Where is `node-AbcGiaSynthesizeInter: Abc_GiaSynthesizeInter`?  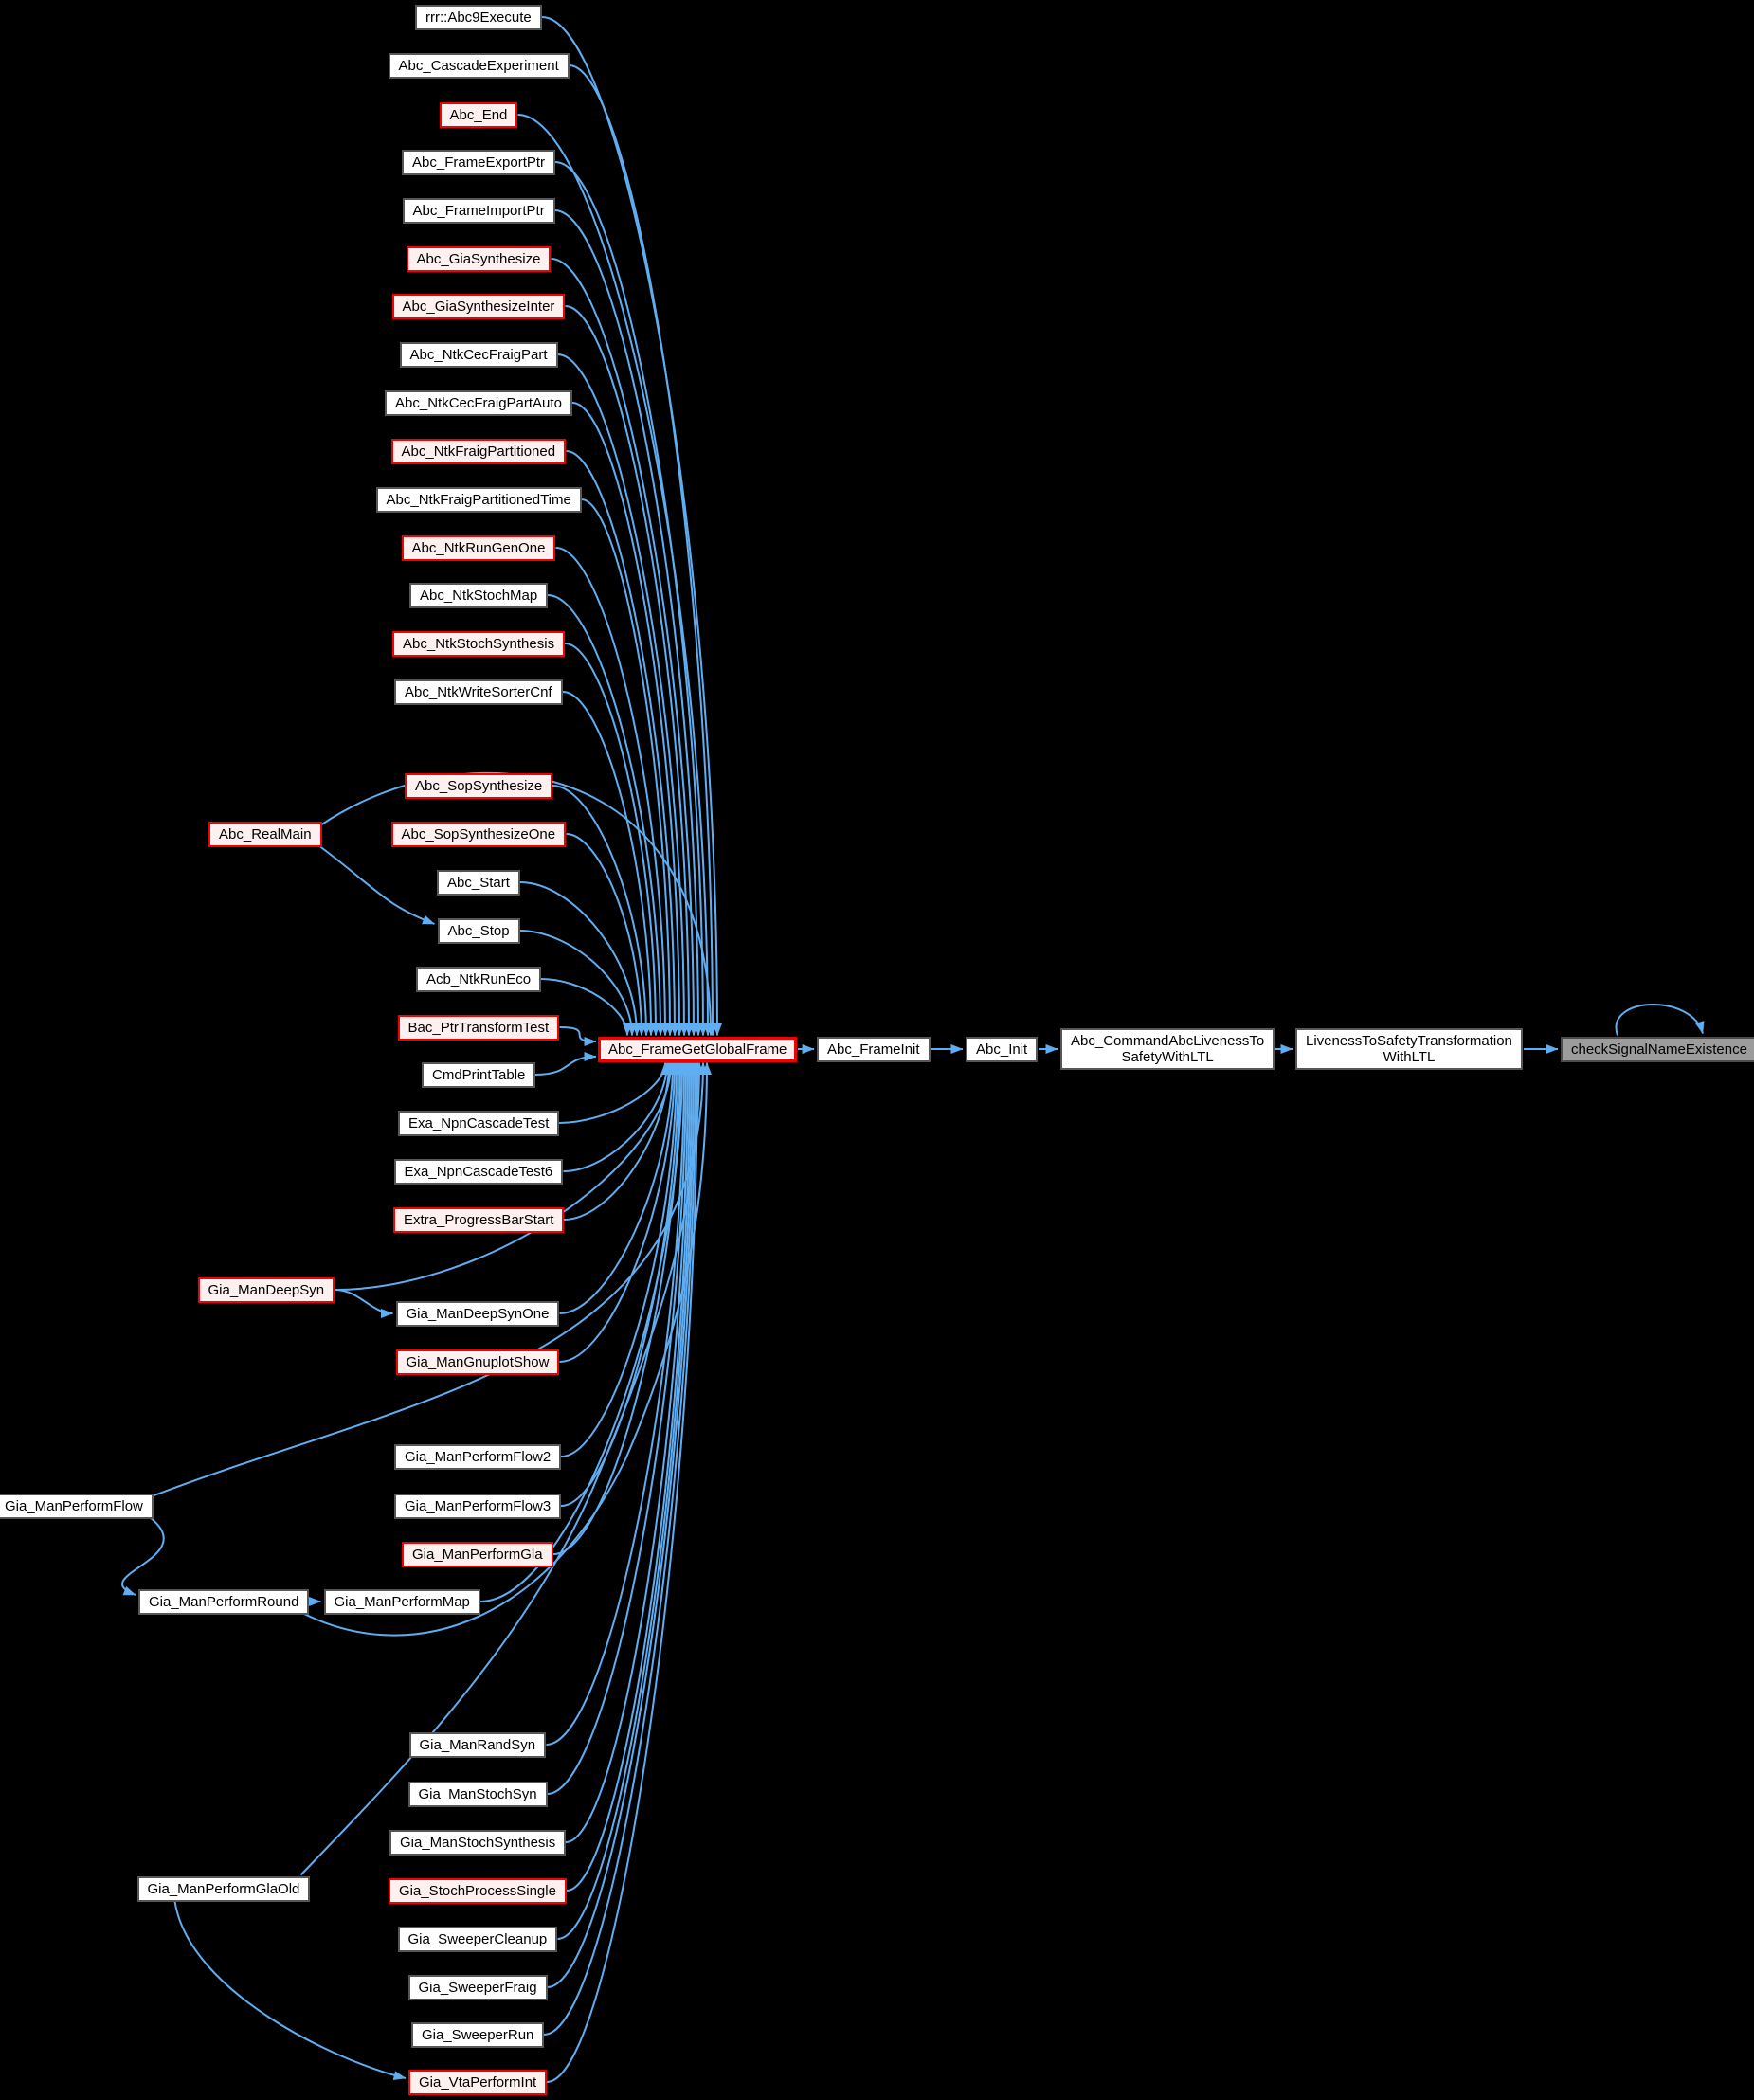
node-AbcGiaSynthesizeInter: Abc_GiaSynthesizeInter is located at coordinates (478, 306).